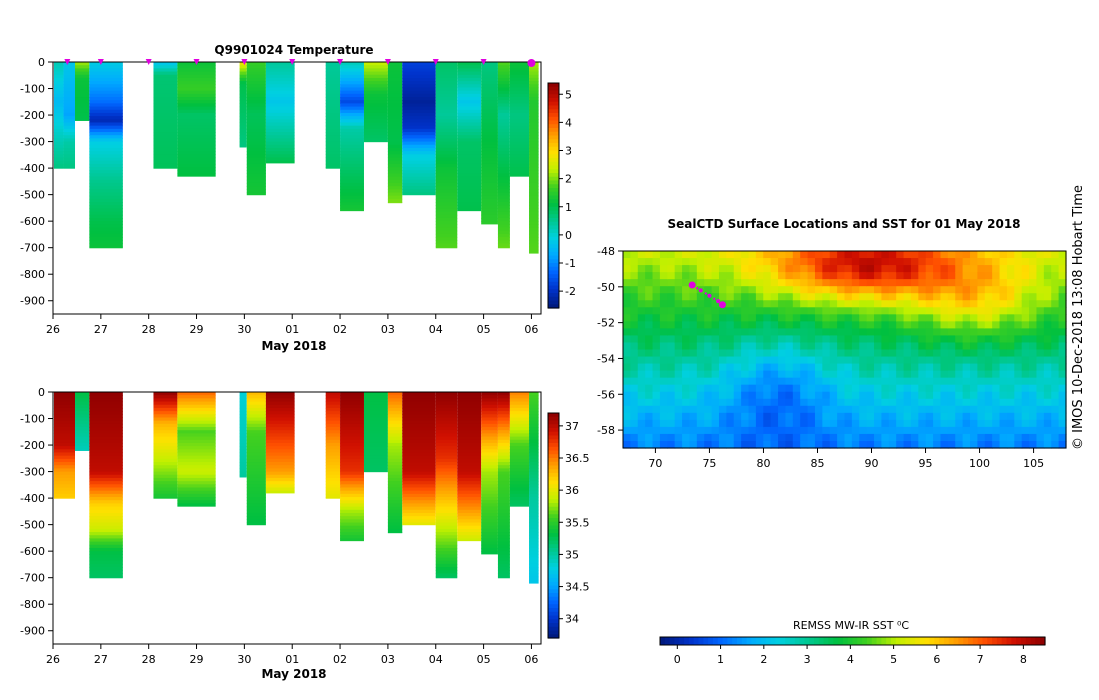 The width and height of the screenshot is (1099, 700). What do you see at coordinates (851, 625) in the screenshot?
I see `map-colorbar-label: REMSS MW-IR SST ⁰C` at bounding box center [851, 625].